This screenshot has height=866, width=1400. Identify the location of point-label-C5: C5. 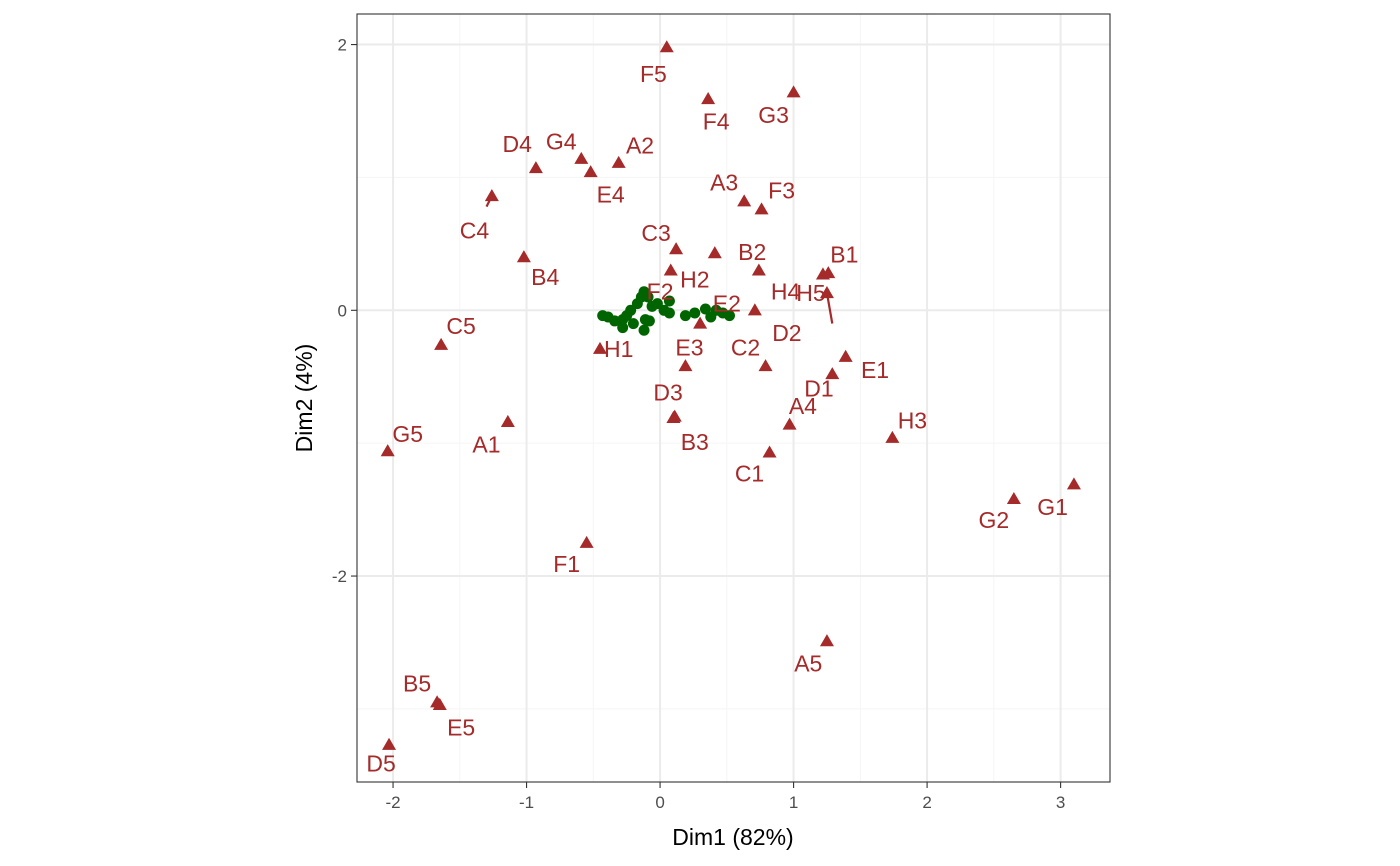
(460, 326).